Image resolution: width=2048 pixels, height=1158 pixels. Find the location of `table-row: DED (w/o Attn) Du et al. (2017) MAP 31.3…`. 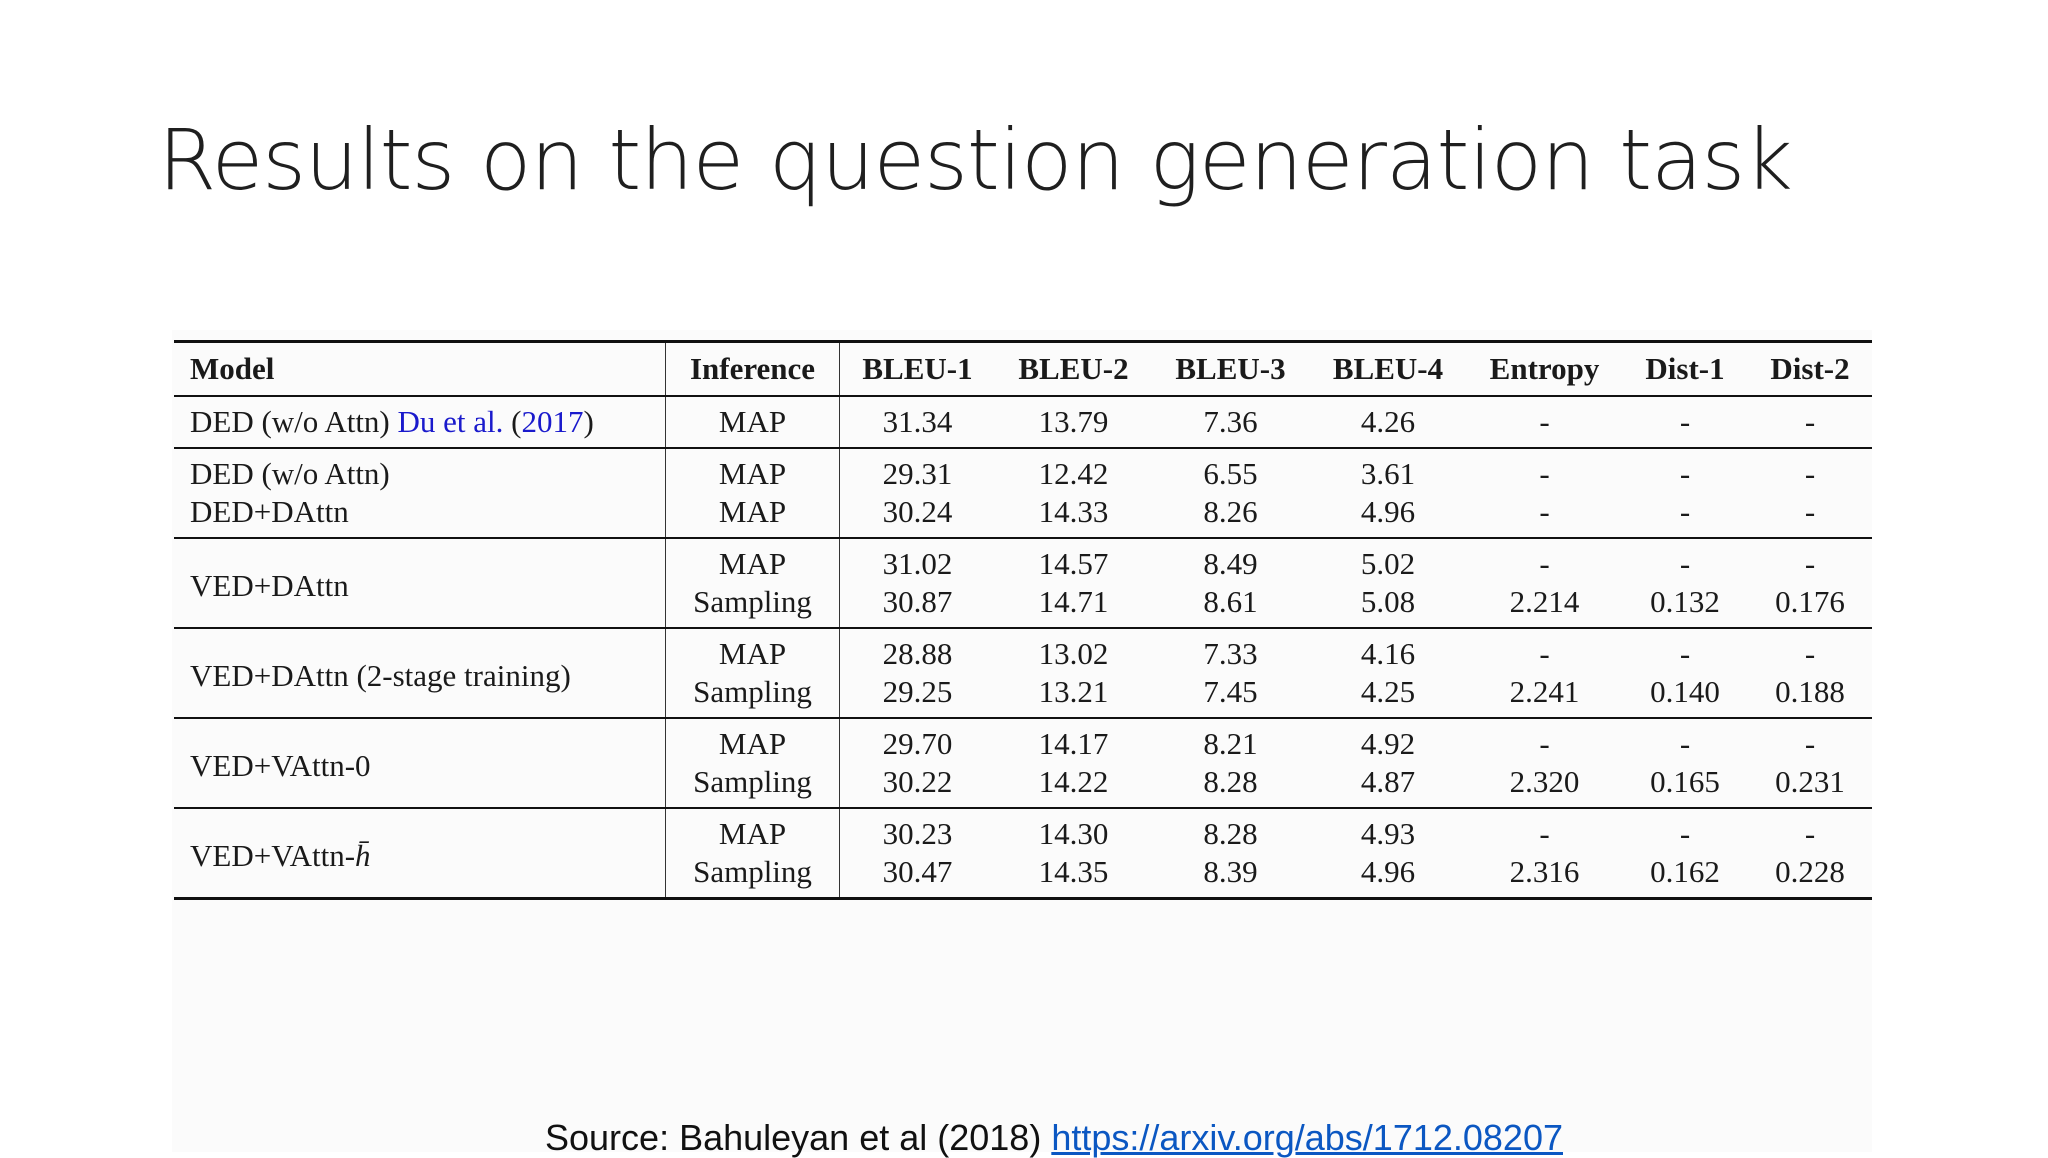

table-row: DED (w/o Attn) Du et al. (2017) MAP 31.3… is located at coordinates (1023, 422).